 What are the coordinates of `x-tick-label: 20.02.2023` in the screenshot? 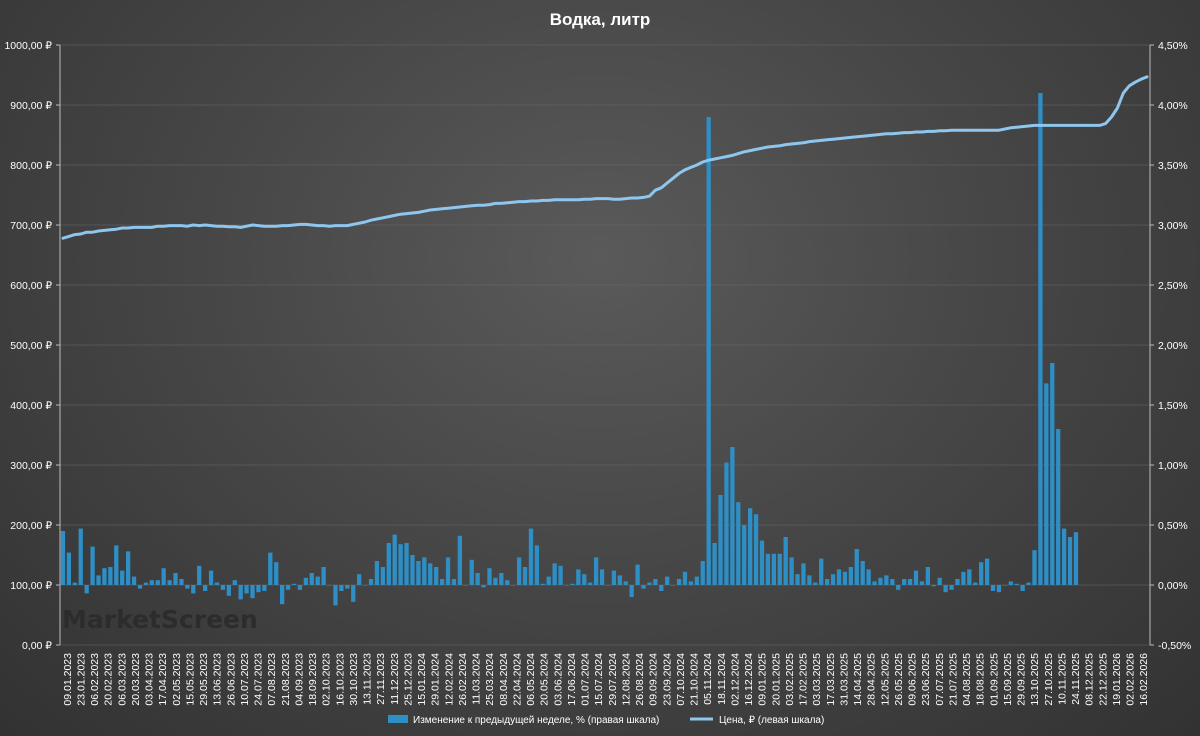 It's located at (109, 679).